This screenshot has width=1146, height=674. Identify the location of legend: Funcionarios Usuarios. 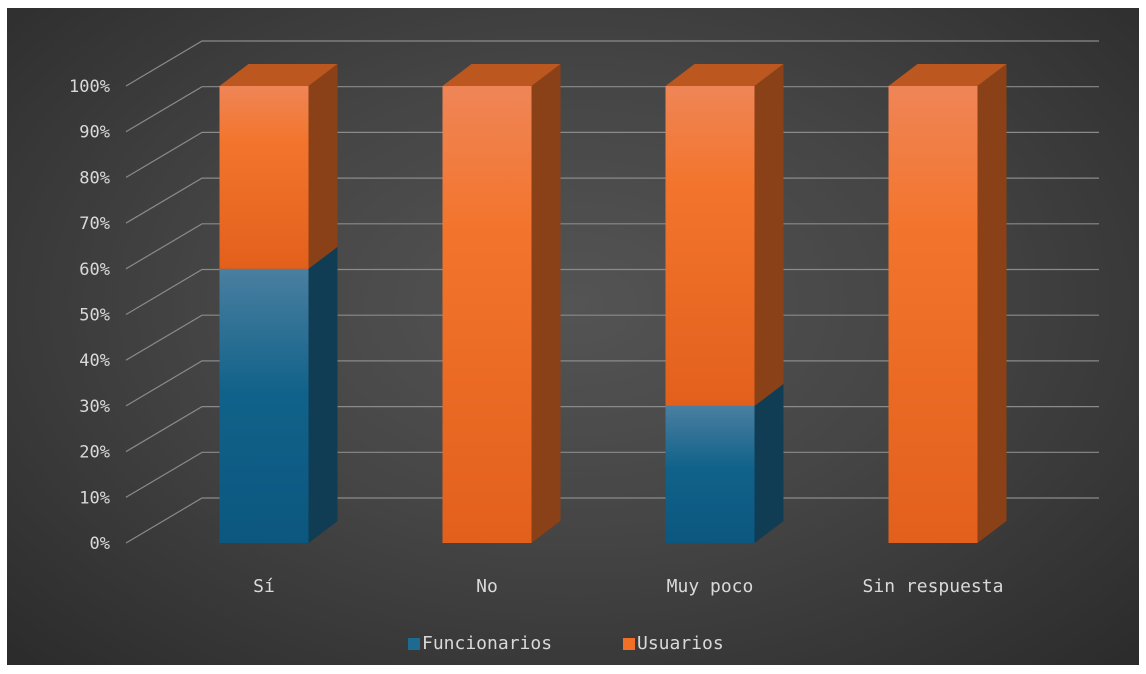
(566, 643).